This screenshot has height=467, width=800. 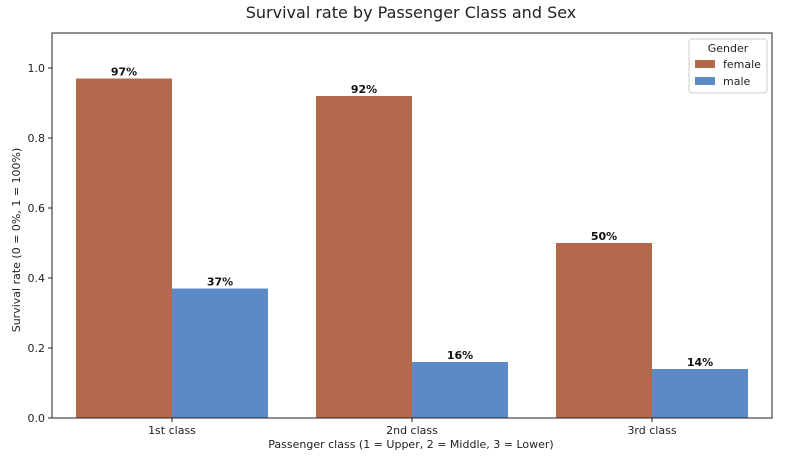 I want to click on legend-label-female: female, so click(x=742, y=64).